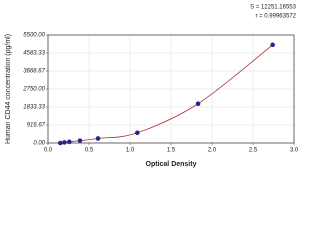 This screenshot has height=240, width=320. I want to click on y-tick-label: 0.00, so click(39, 144).